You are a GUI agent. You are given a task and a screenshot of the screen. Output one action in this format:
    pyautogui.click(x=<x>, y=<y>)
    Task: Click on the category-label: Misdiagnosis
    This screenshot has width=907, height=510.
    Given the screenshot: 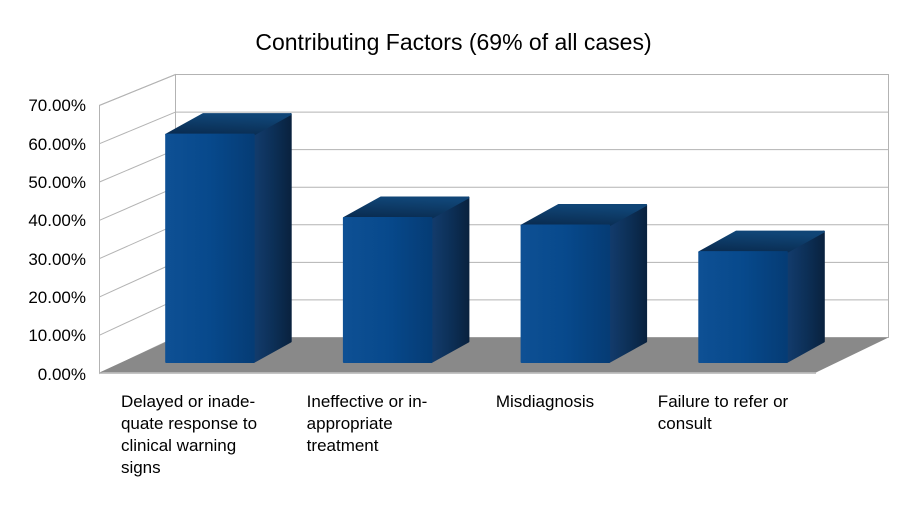 What is the action you would take?
    pyautogui.click(x=545, y=401)
    